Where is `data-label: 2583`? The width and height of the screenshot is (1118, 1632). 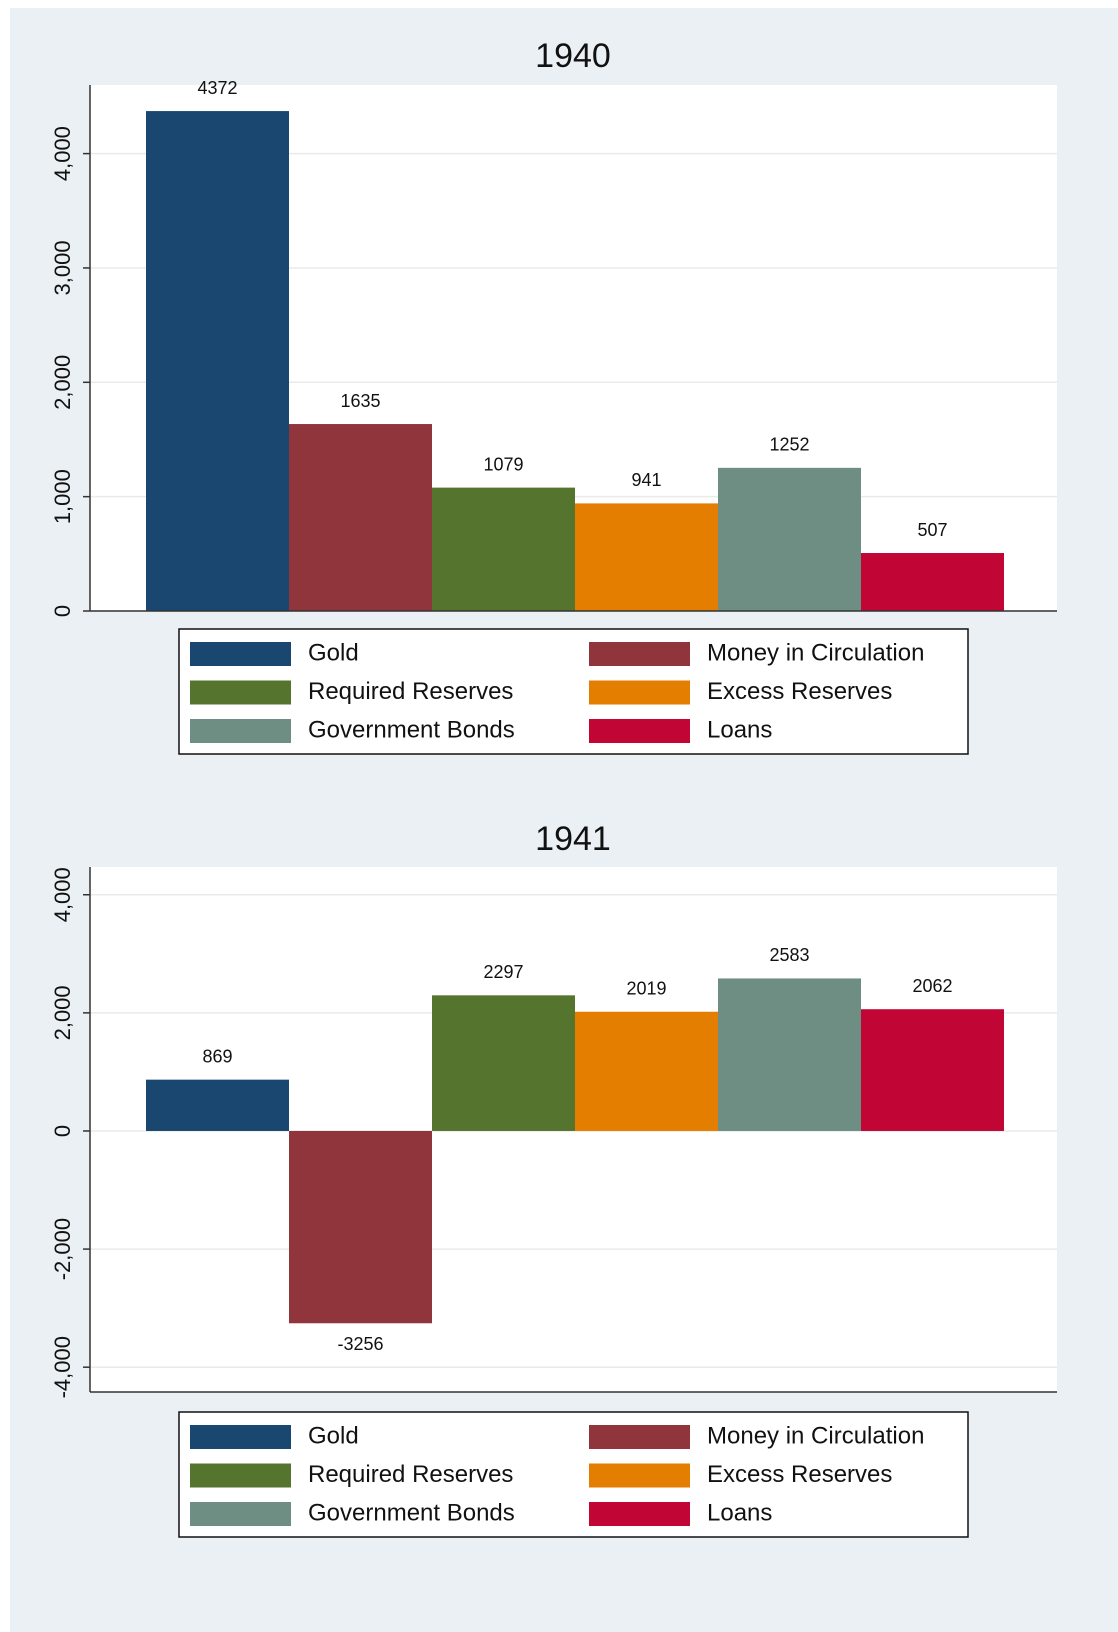 data-label: 2583 is located at coordinates (789, 955).